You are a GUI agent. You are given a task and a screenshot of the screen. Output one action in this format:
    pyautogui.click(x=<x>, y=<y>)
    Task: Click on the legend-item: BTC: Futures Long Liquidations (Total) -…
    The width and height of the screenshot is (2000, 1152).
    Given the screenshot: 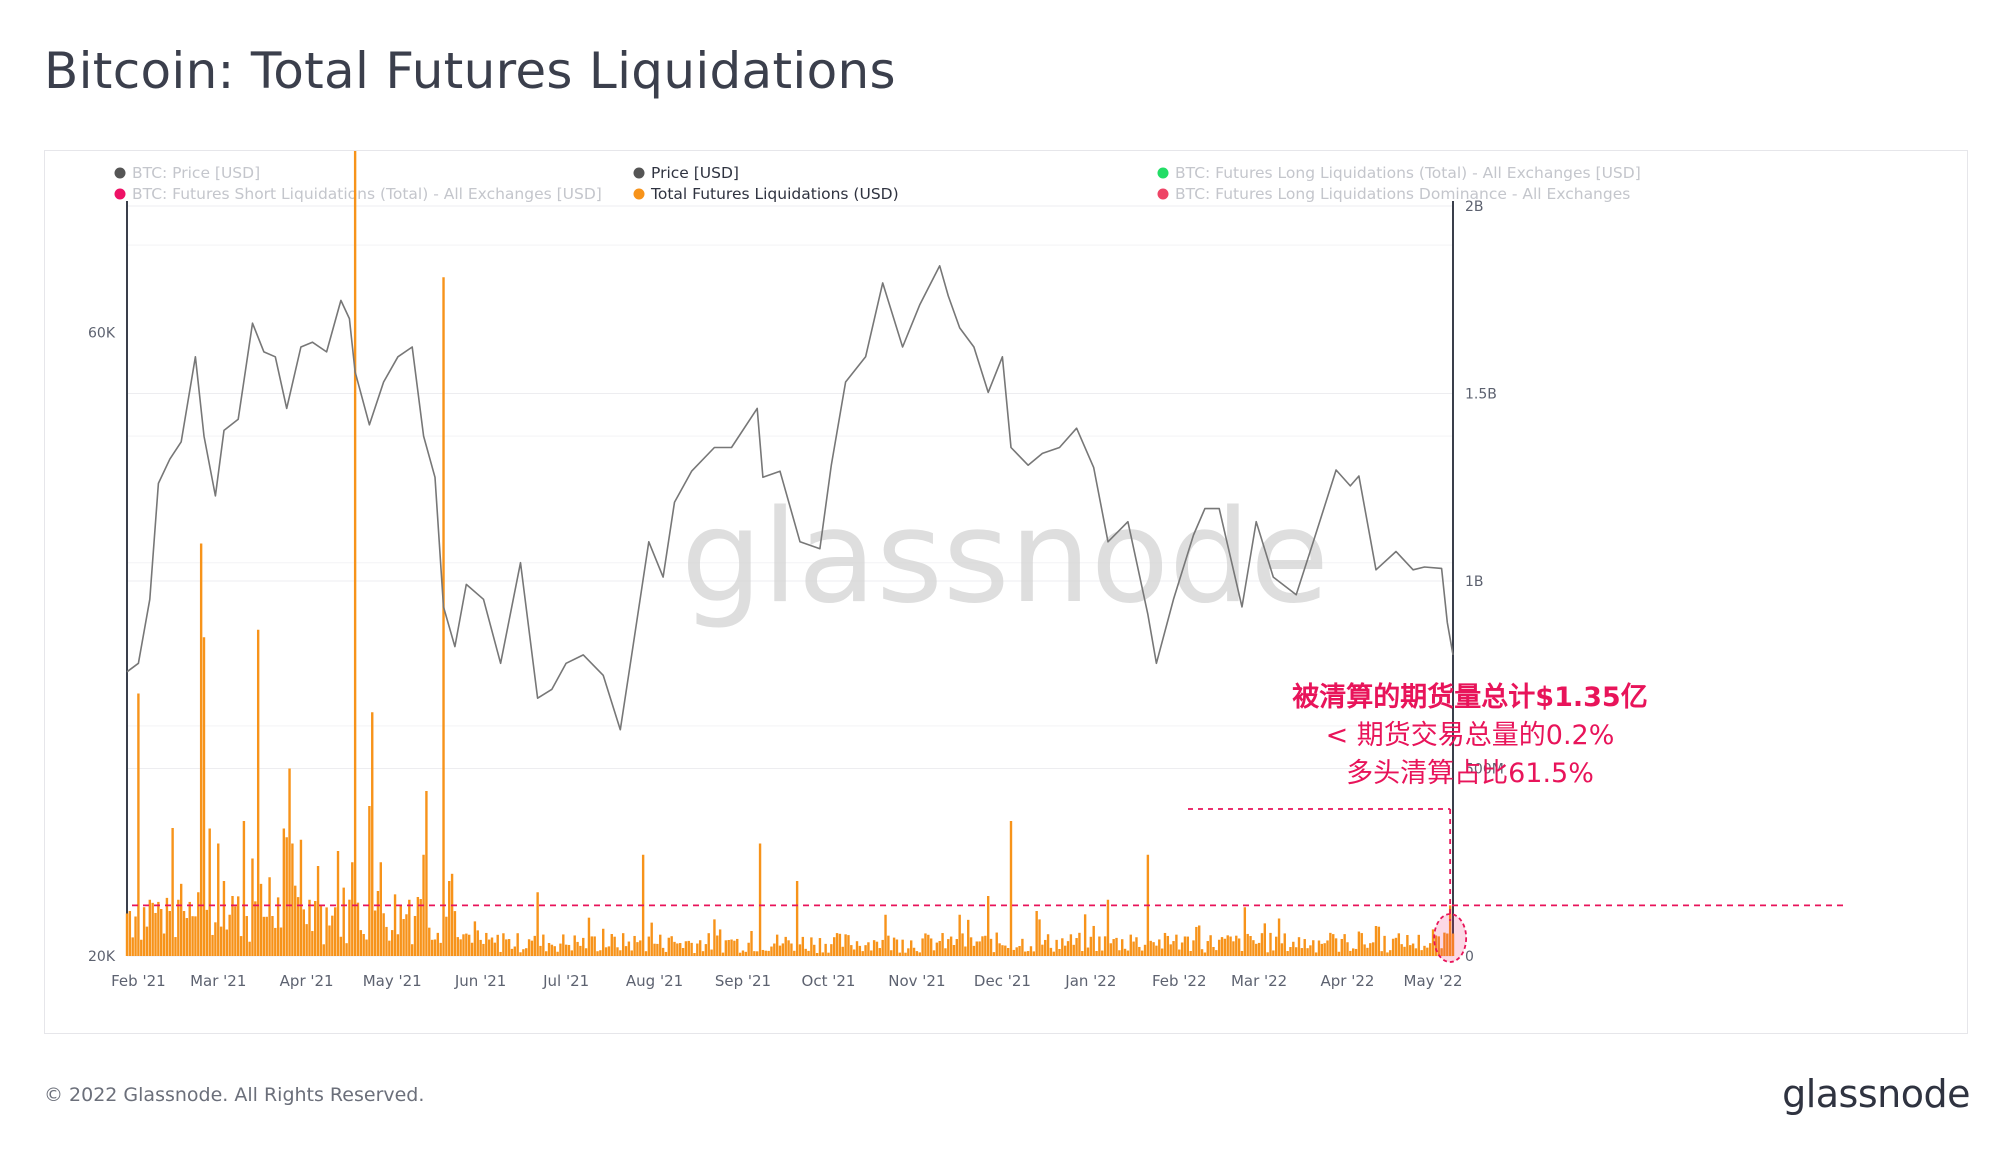 What is the action you would take?
    pyautogui.click(x=1399, y=173)
    